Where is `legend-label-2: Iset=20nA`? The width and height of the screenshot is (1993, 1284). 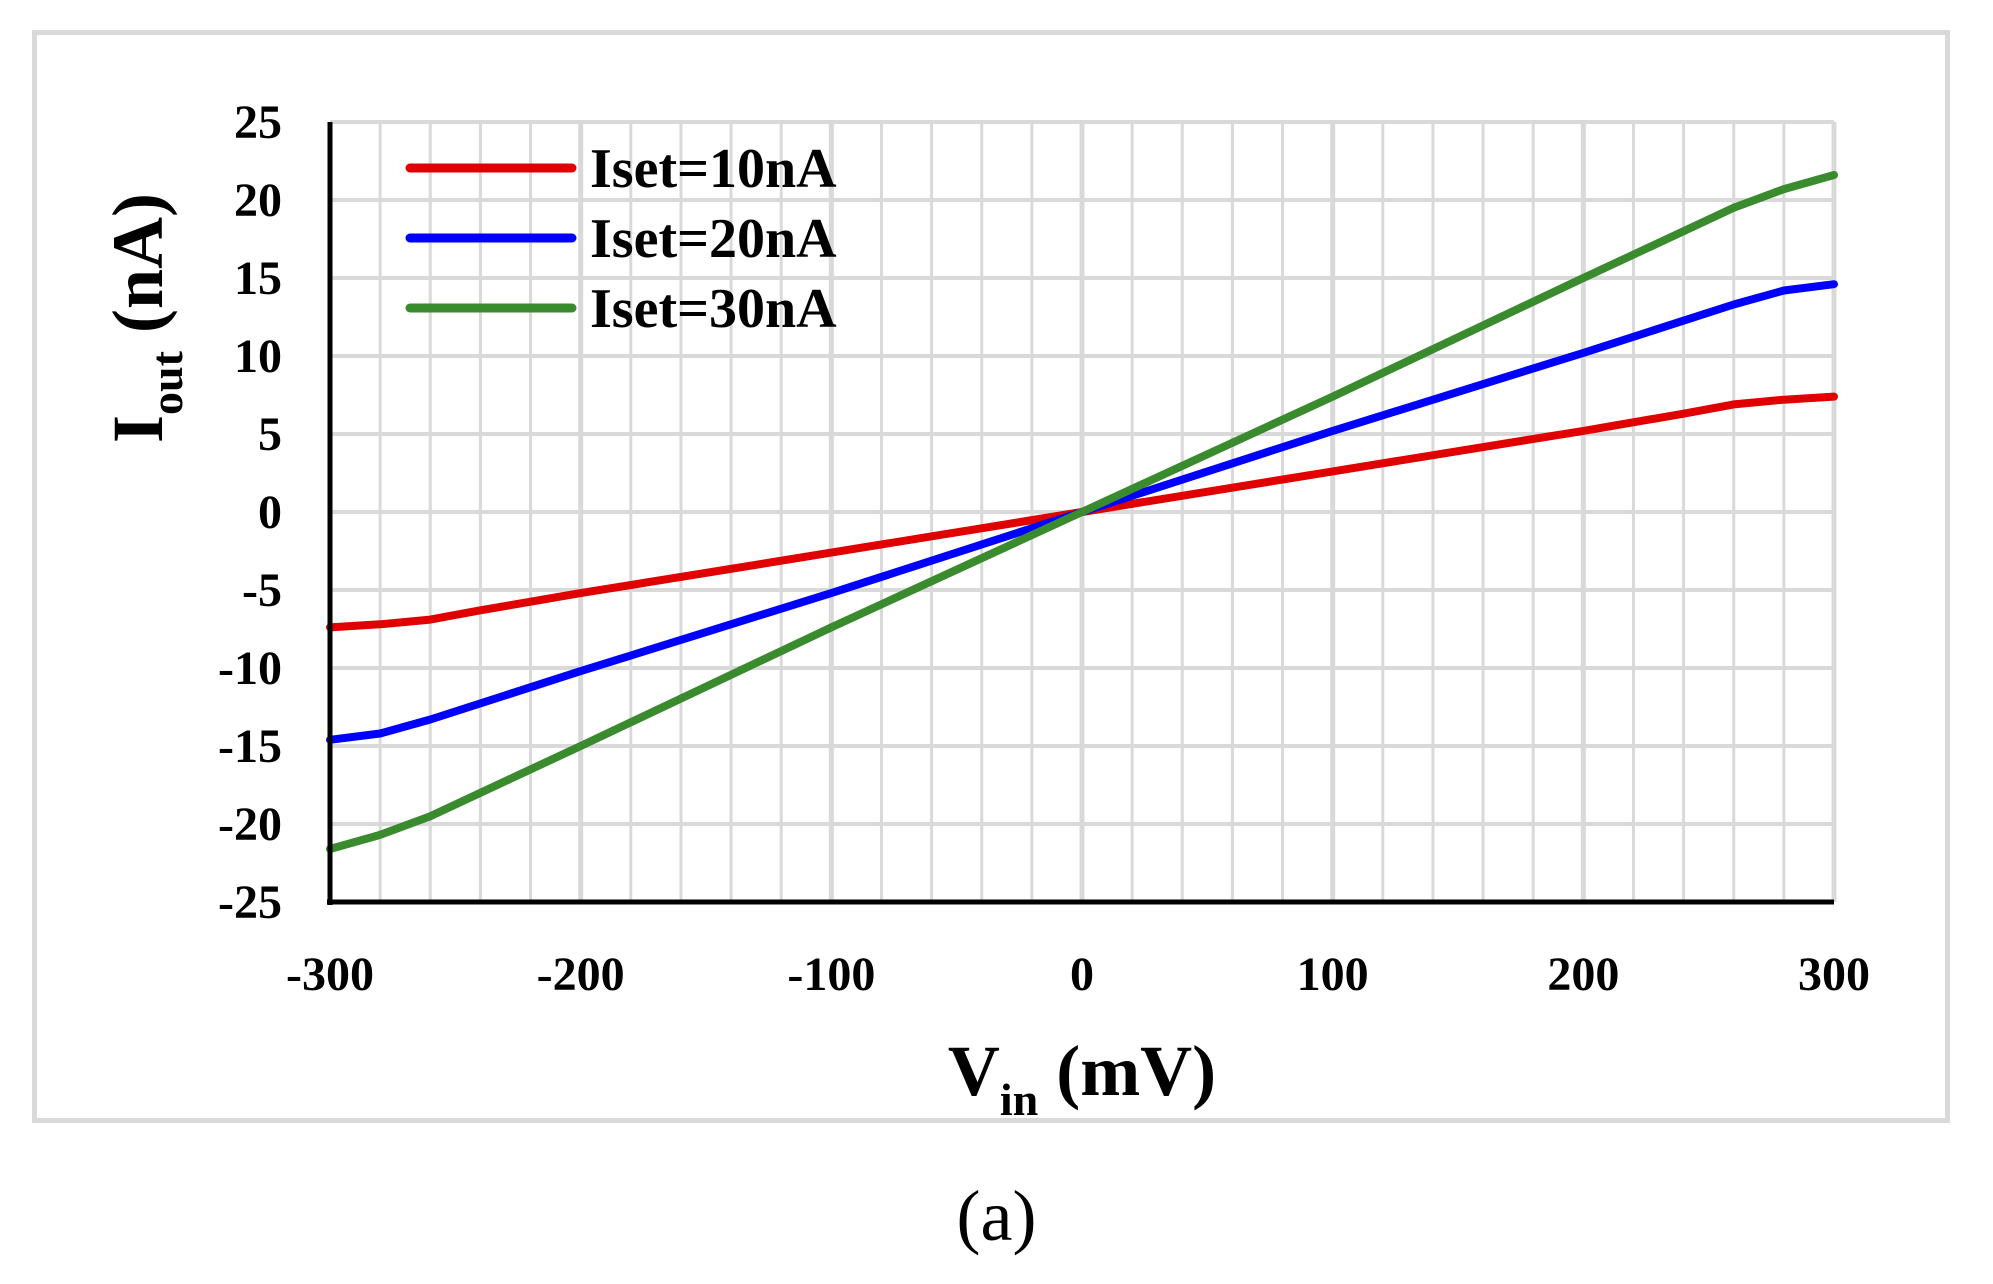
legend-label-2: Iset=20nA is located at coordinates (713, 239).